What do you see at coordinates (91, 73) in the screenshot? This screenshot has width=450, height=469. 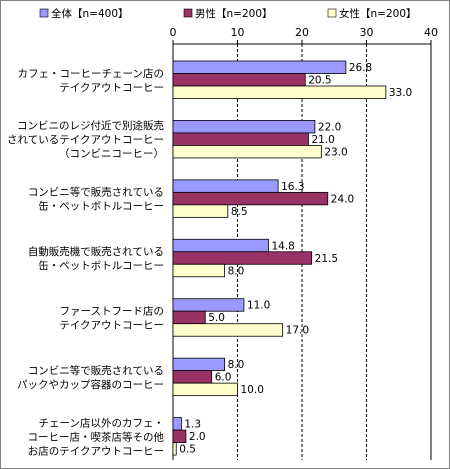 I see `category-label: カフェ・コーヒーチェーン店の` at bounding box center [91, 73].